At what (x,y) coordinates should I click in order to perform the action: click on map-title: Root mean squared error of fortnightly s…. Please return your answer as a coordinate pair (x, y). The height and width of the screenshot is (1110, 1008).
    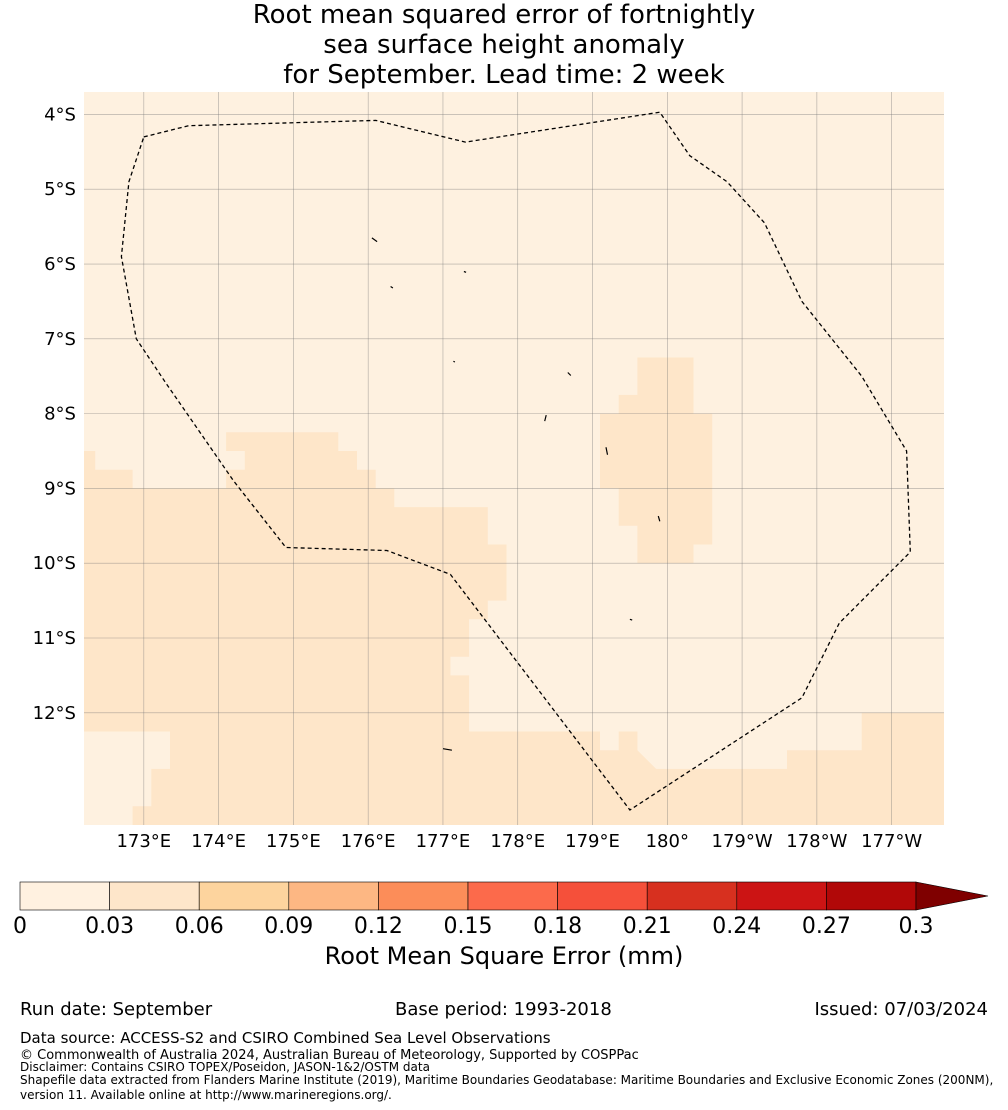
    Looking at the image, I should click on (504, 45).